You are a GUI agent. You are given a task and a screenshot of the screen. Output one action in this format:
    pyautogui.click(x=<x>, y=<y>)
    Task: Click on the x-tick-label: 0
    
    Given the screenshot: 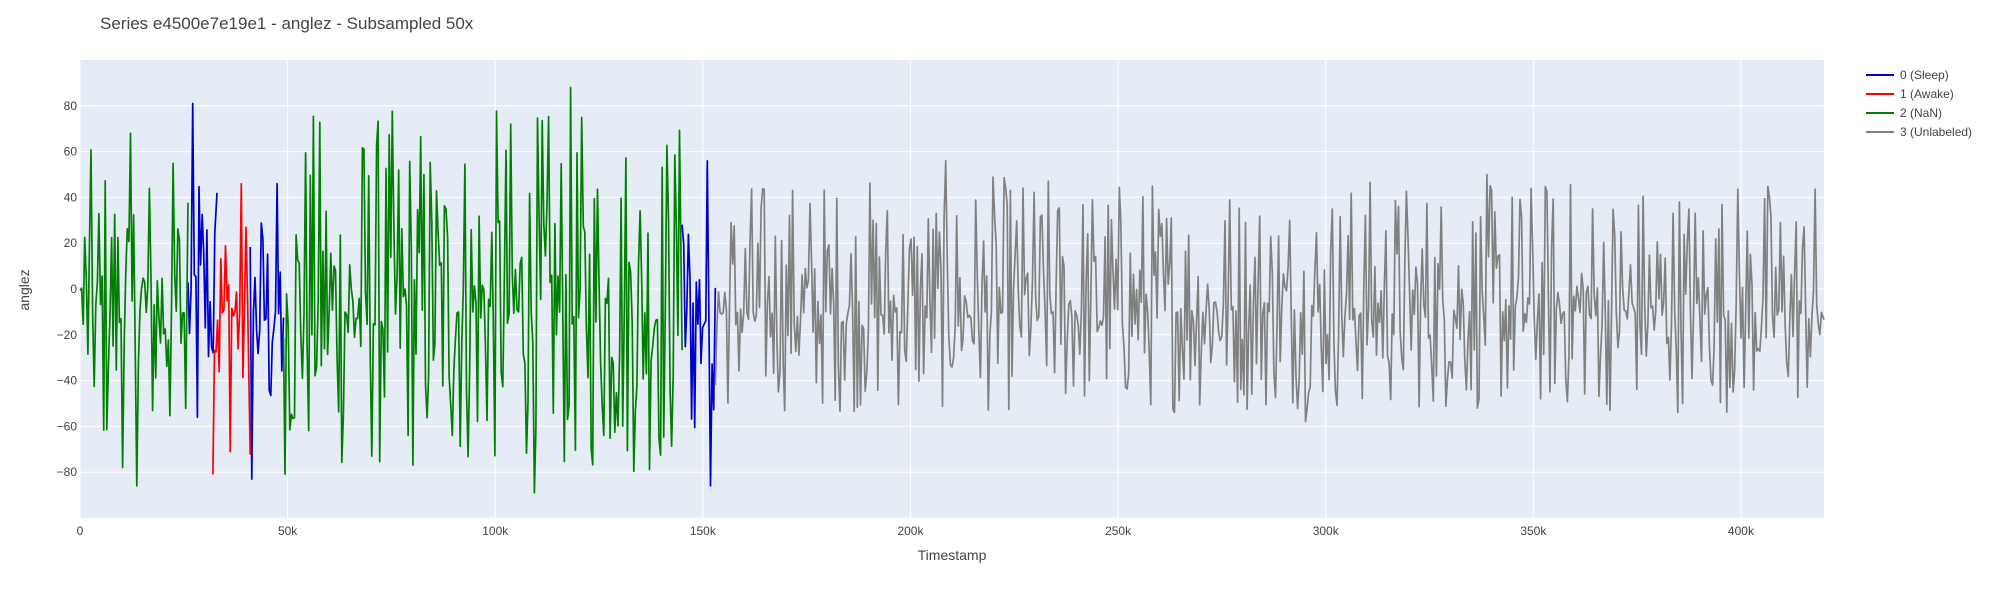 What is the action you would take?
    pyautogui.click(x=80, y=531)
    